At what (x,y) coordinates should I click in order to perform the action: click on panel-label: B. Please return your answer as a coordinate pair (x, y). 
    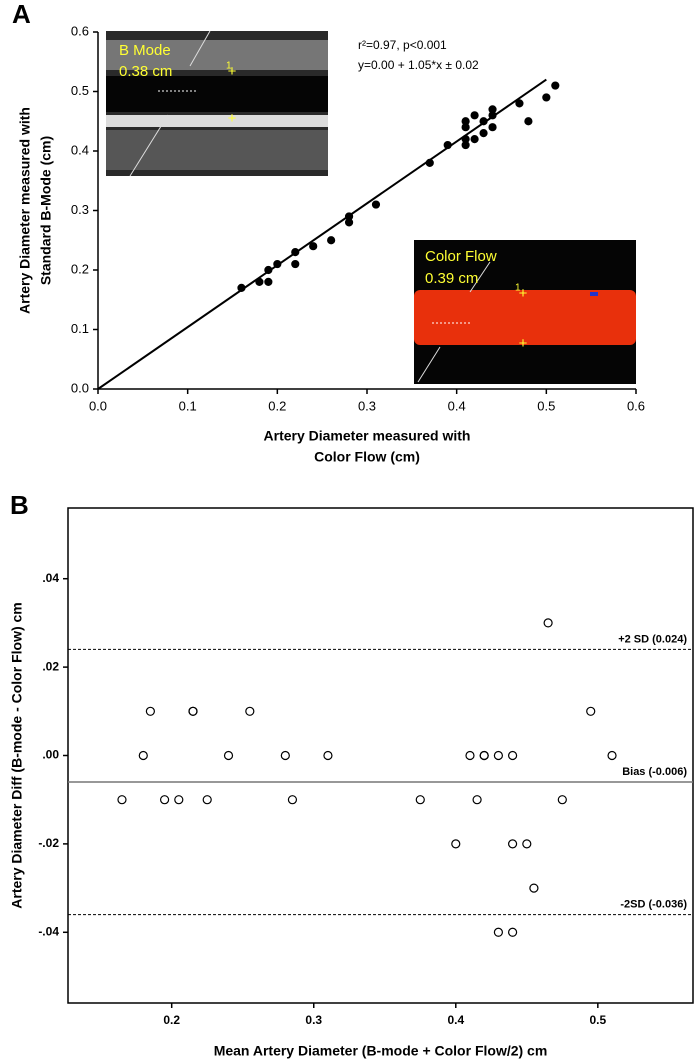
    Looking at the image, I should click on (19, 505).